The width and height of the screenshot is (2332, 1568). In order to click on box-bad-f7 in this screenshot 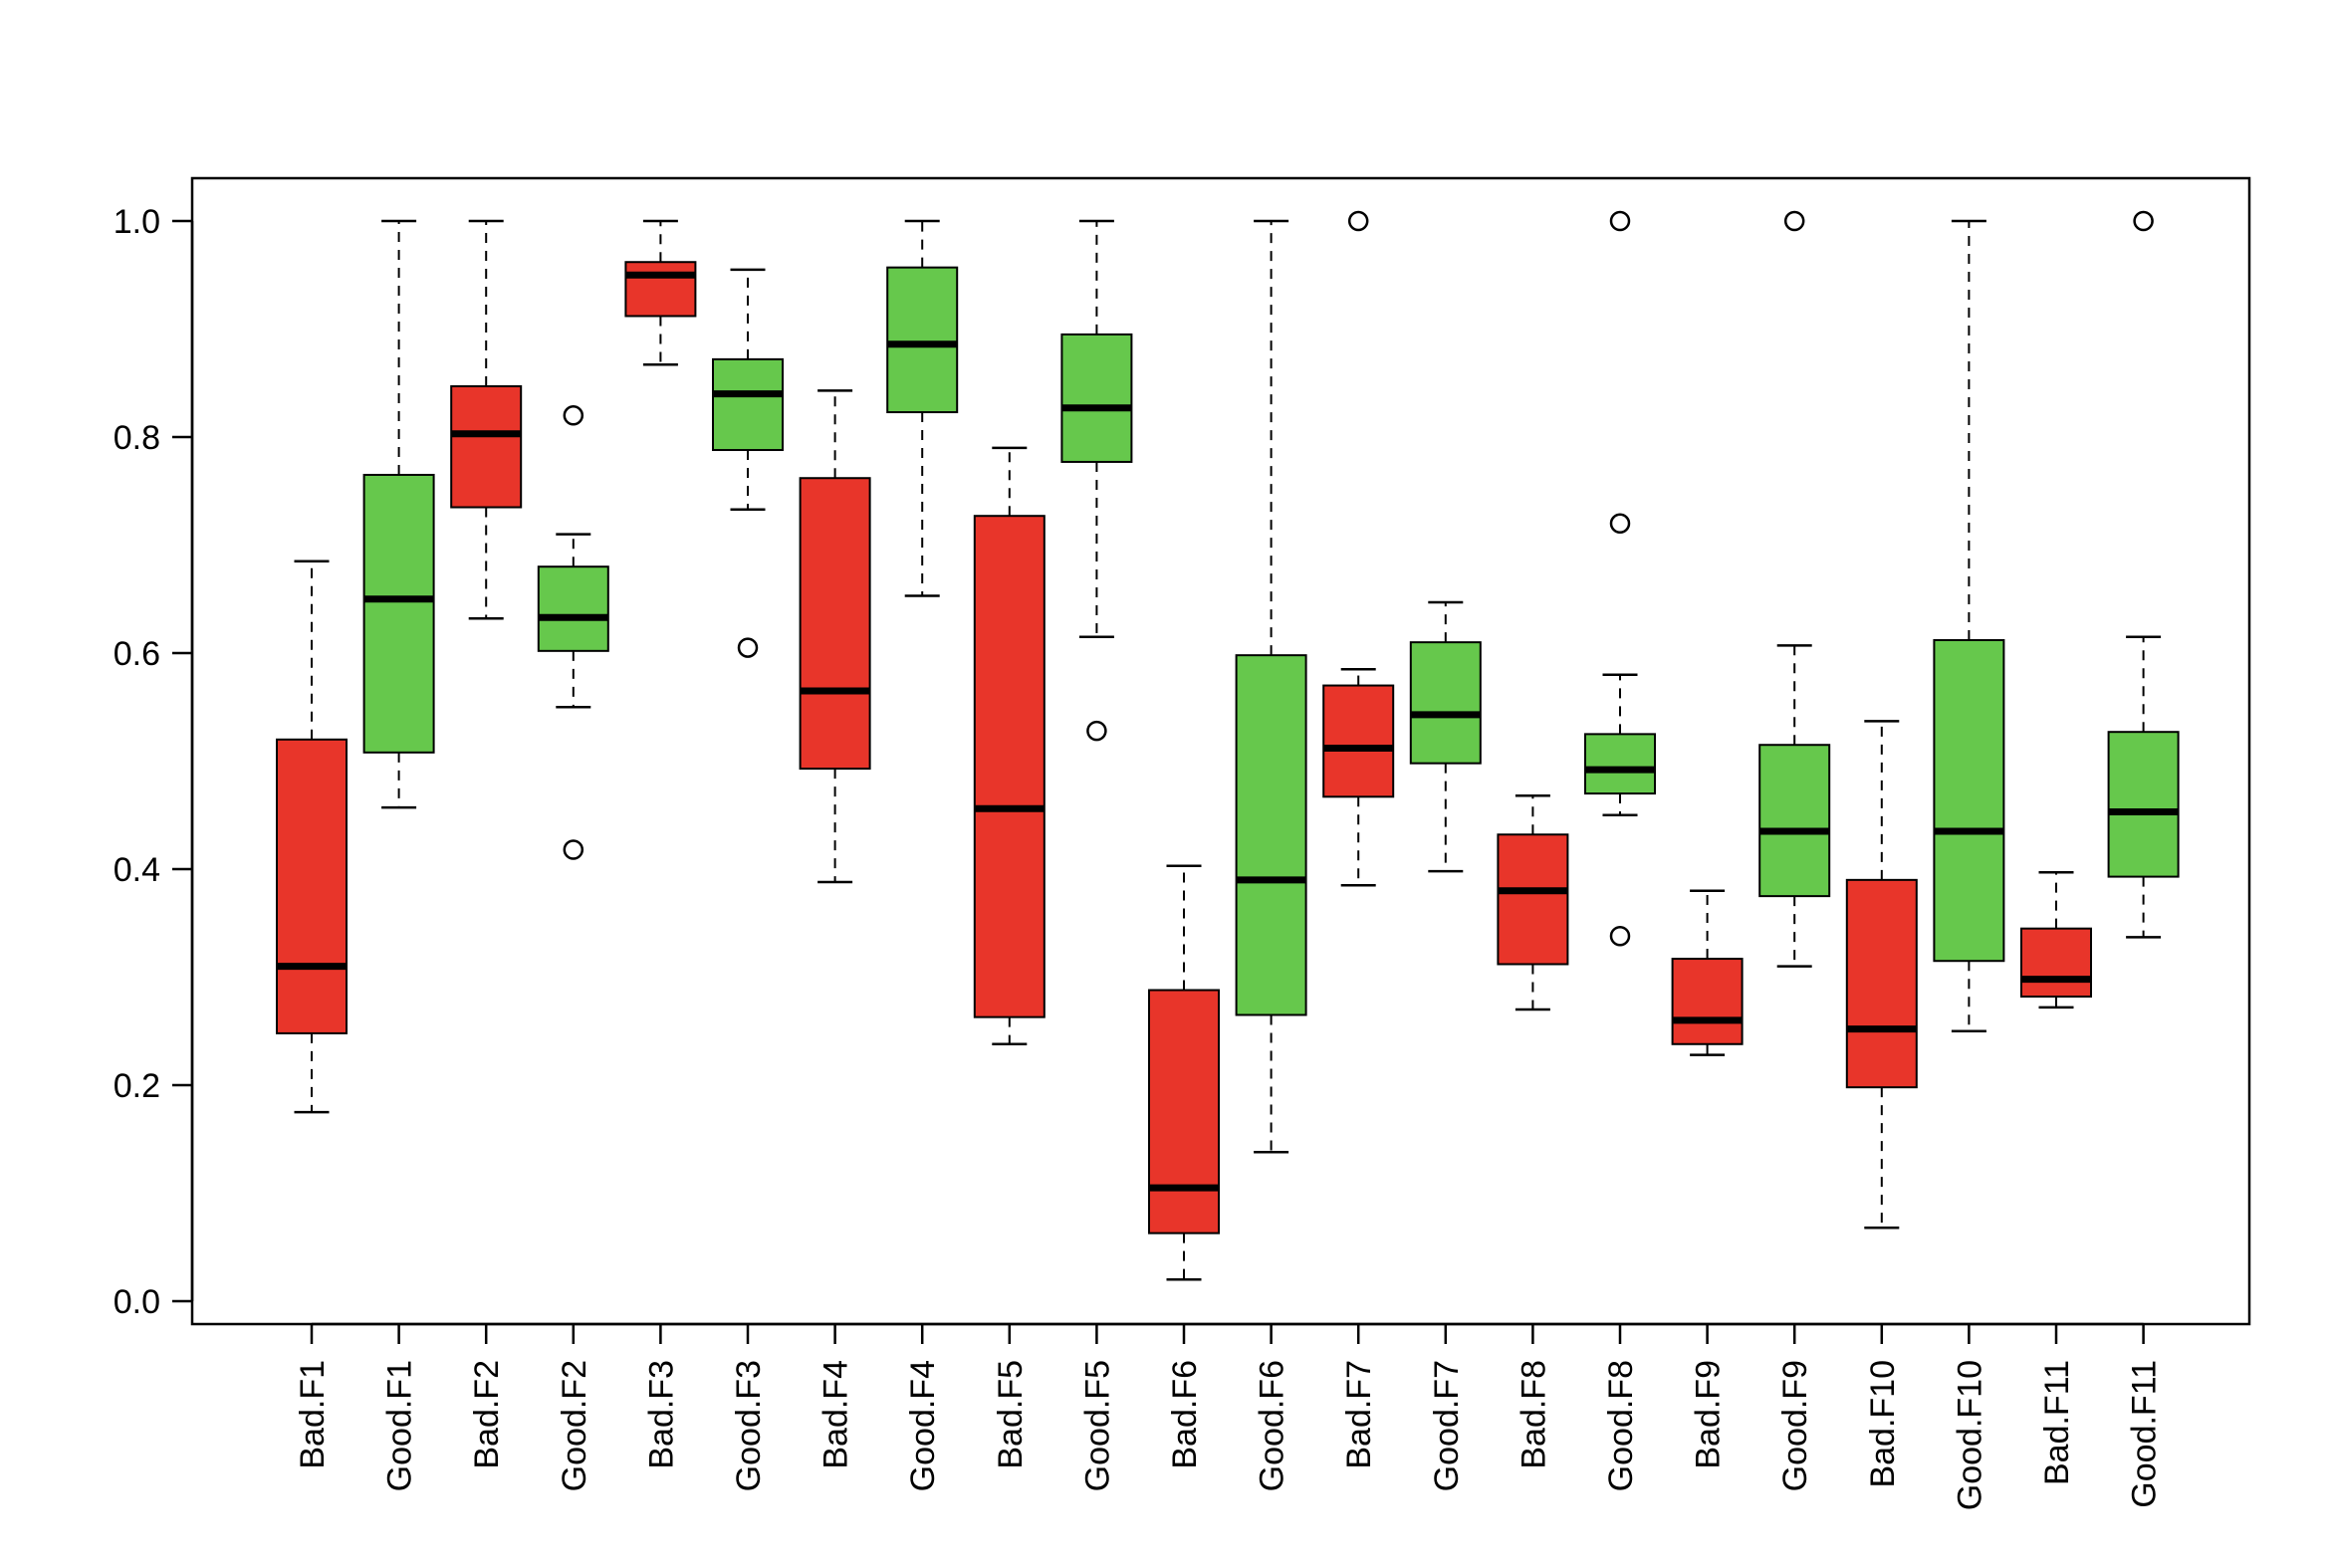, I will do `click(1358, 548)`.